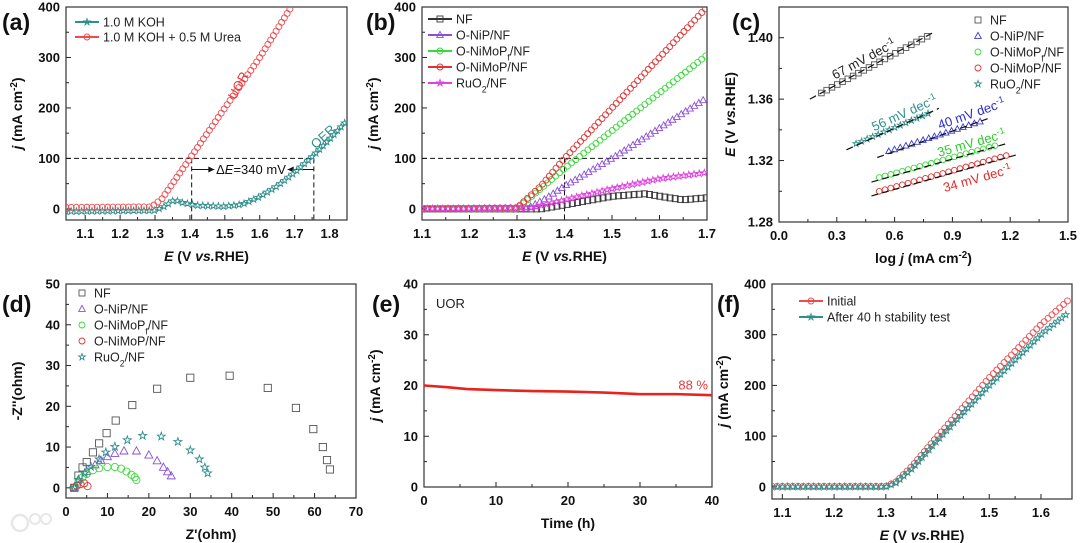 The height and width of the screenshot is (543, 1080). I want to click on x-tick-label: 0.6, so click(895, 235).